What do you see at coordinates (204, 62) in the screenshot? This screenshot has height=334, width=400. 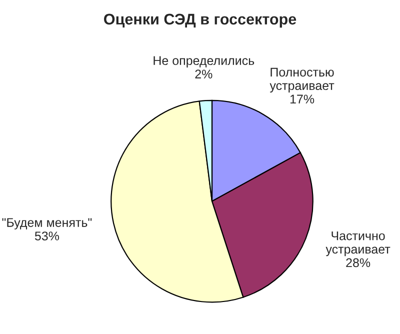 I see `slice-label: Не определились` at bounding box center [204, 62].